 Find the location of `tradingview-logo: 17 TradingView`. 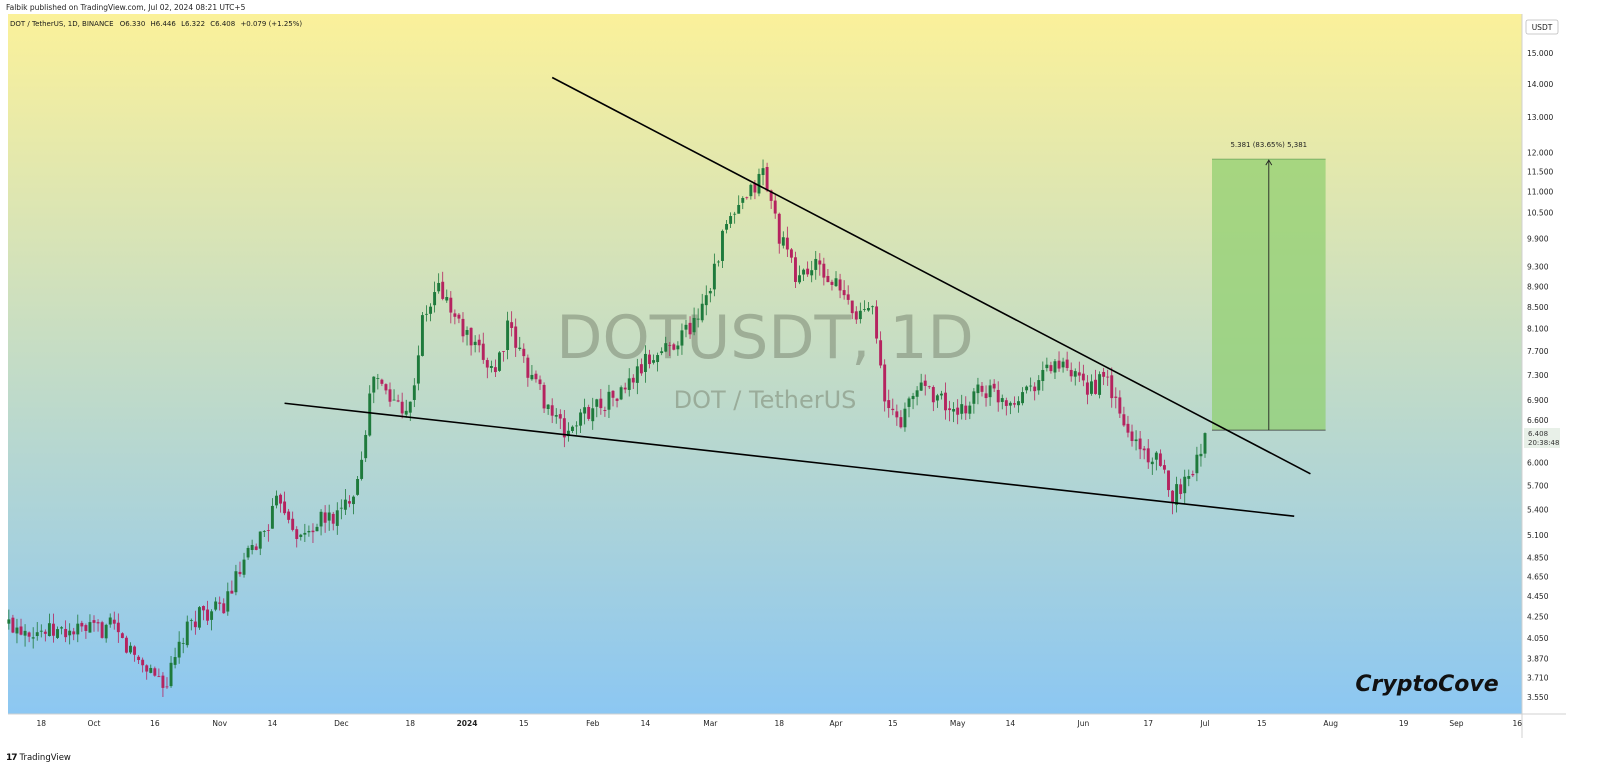

tradingview-logo: 17 TradingView is located at coordinates (38, 758).